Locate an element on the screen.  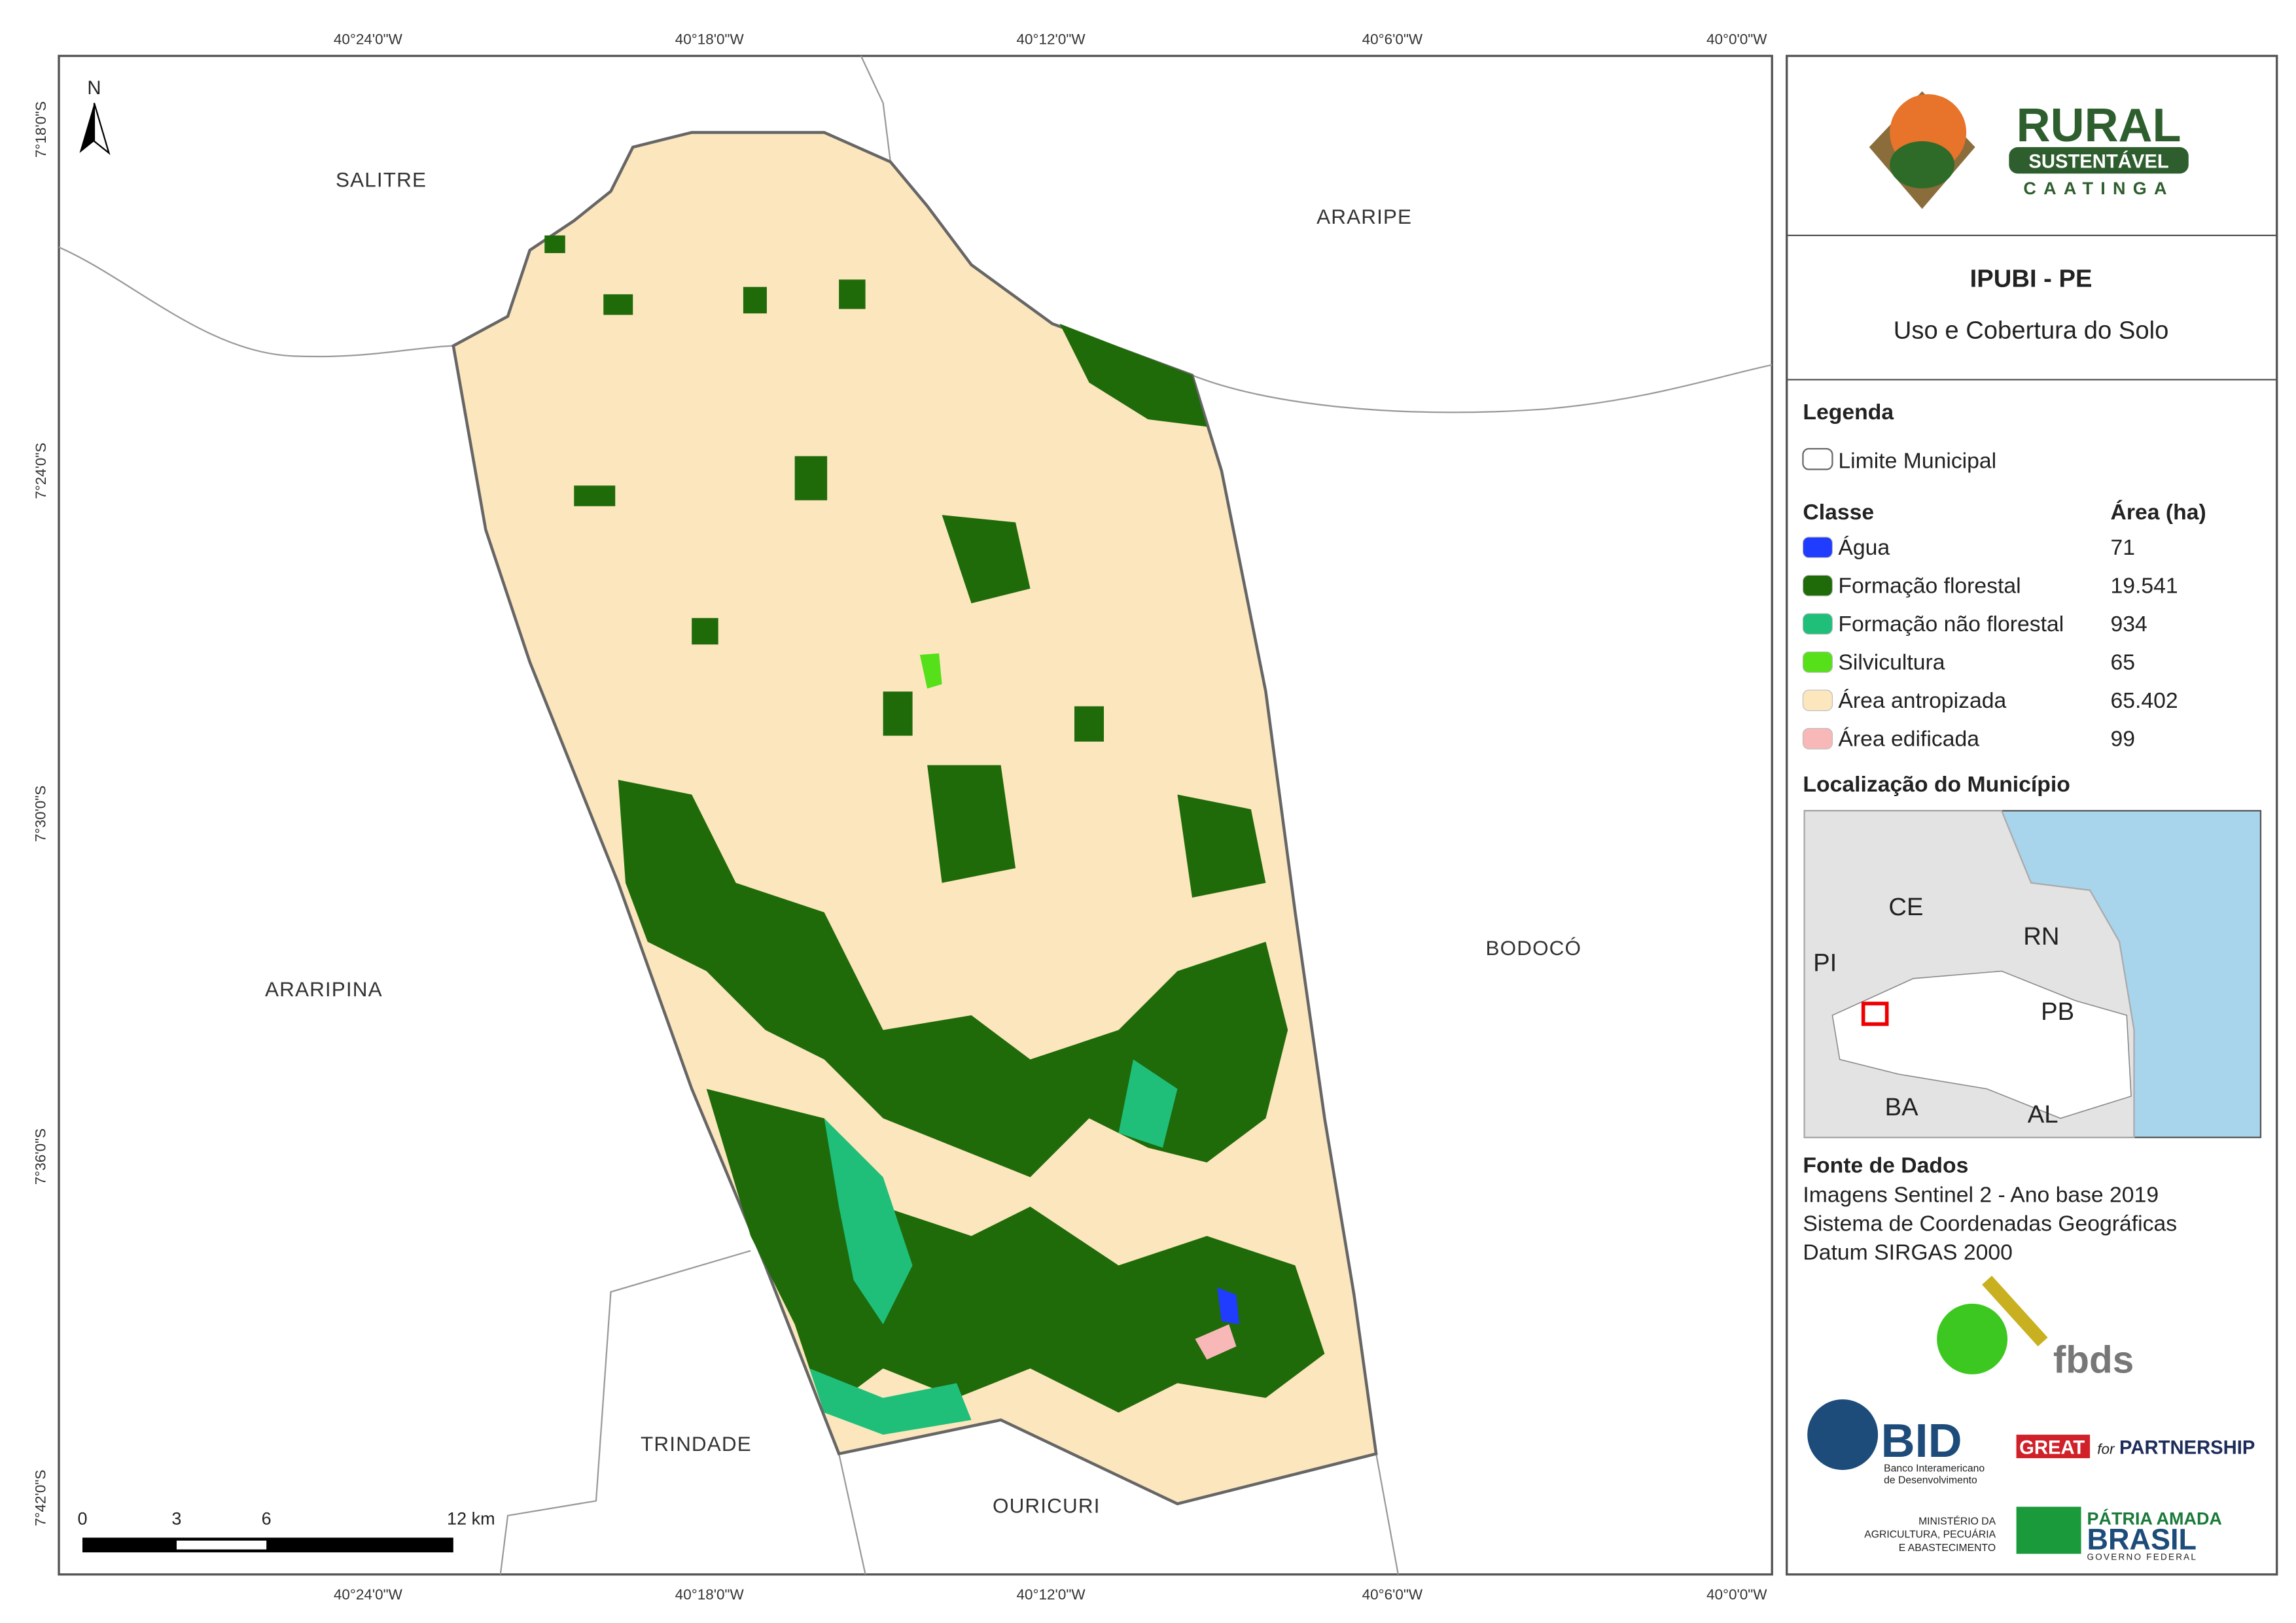
fbds-logo is located at coordinates (1993, 1325).